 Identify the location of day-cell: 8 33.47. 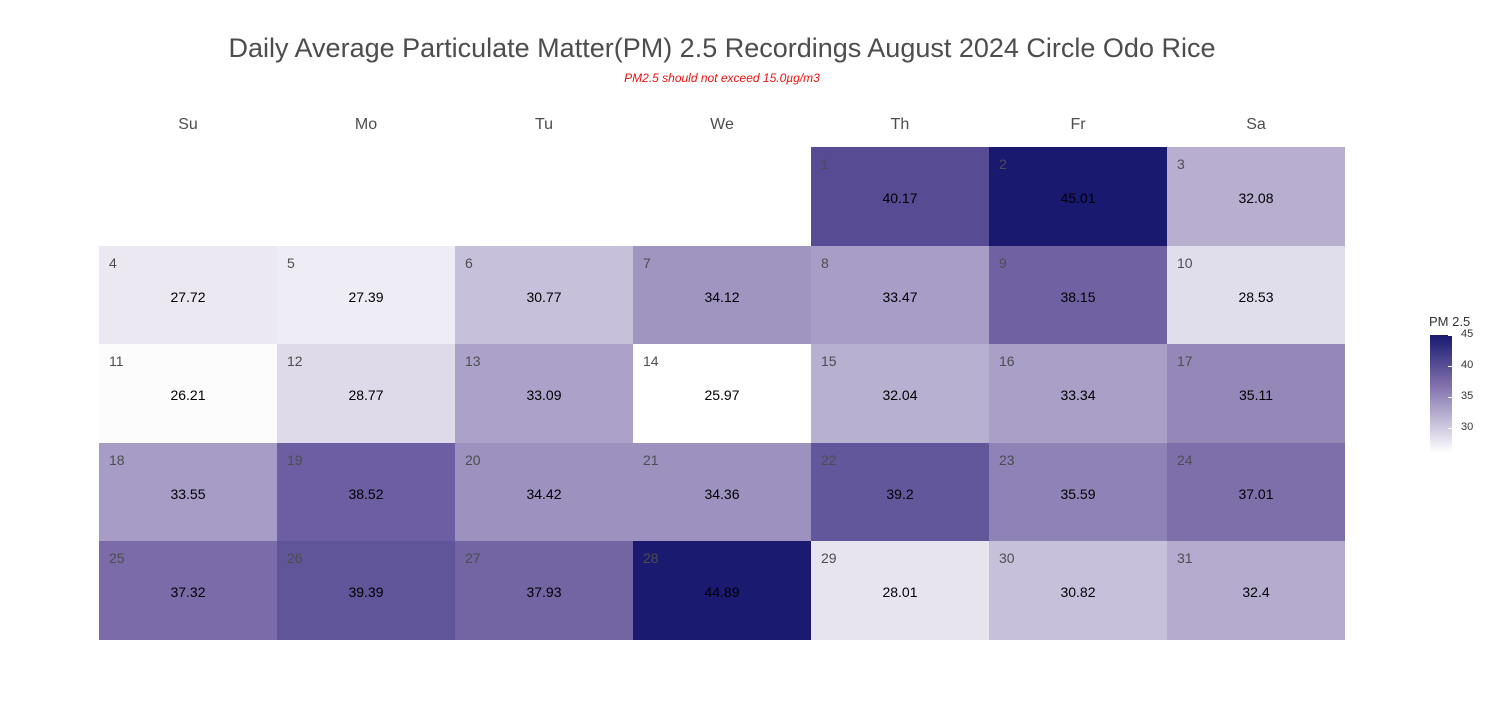
(900, 295).